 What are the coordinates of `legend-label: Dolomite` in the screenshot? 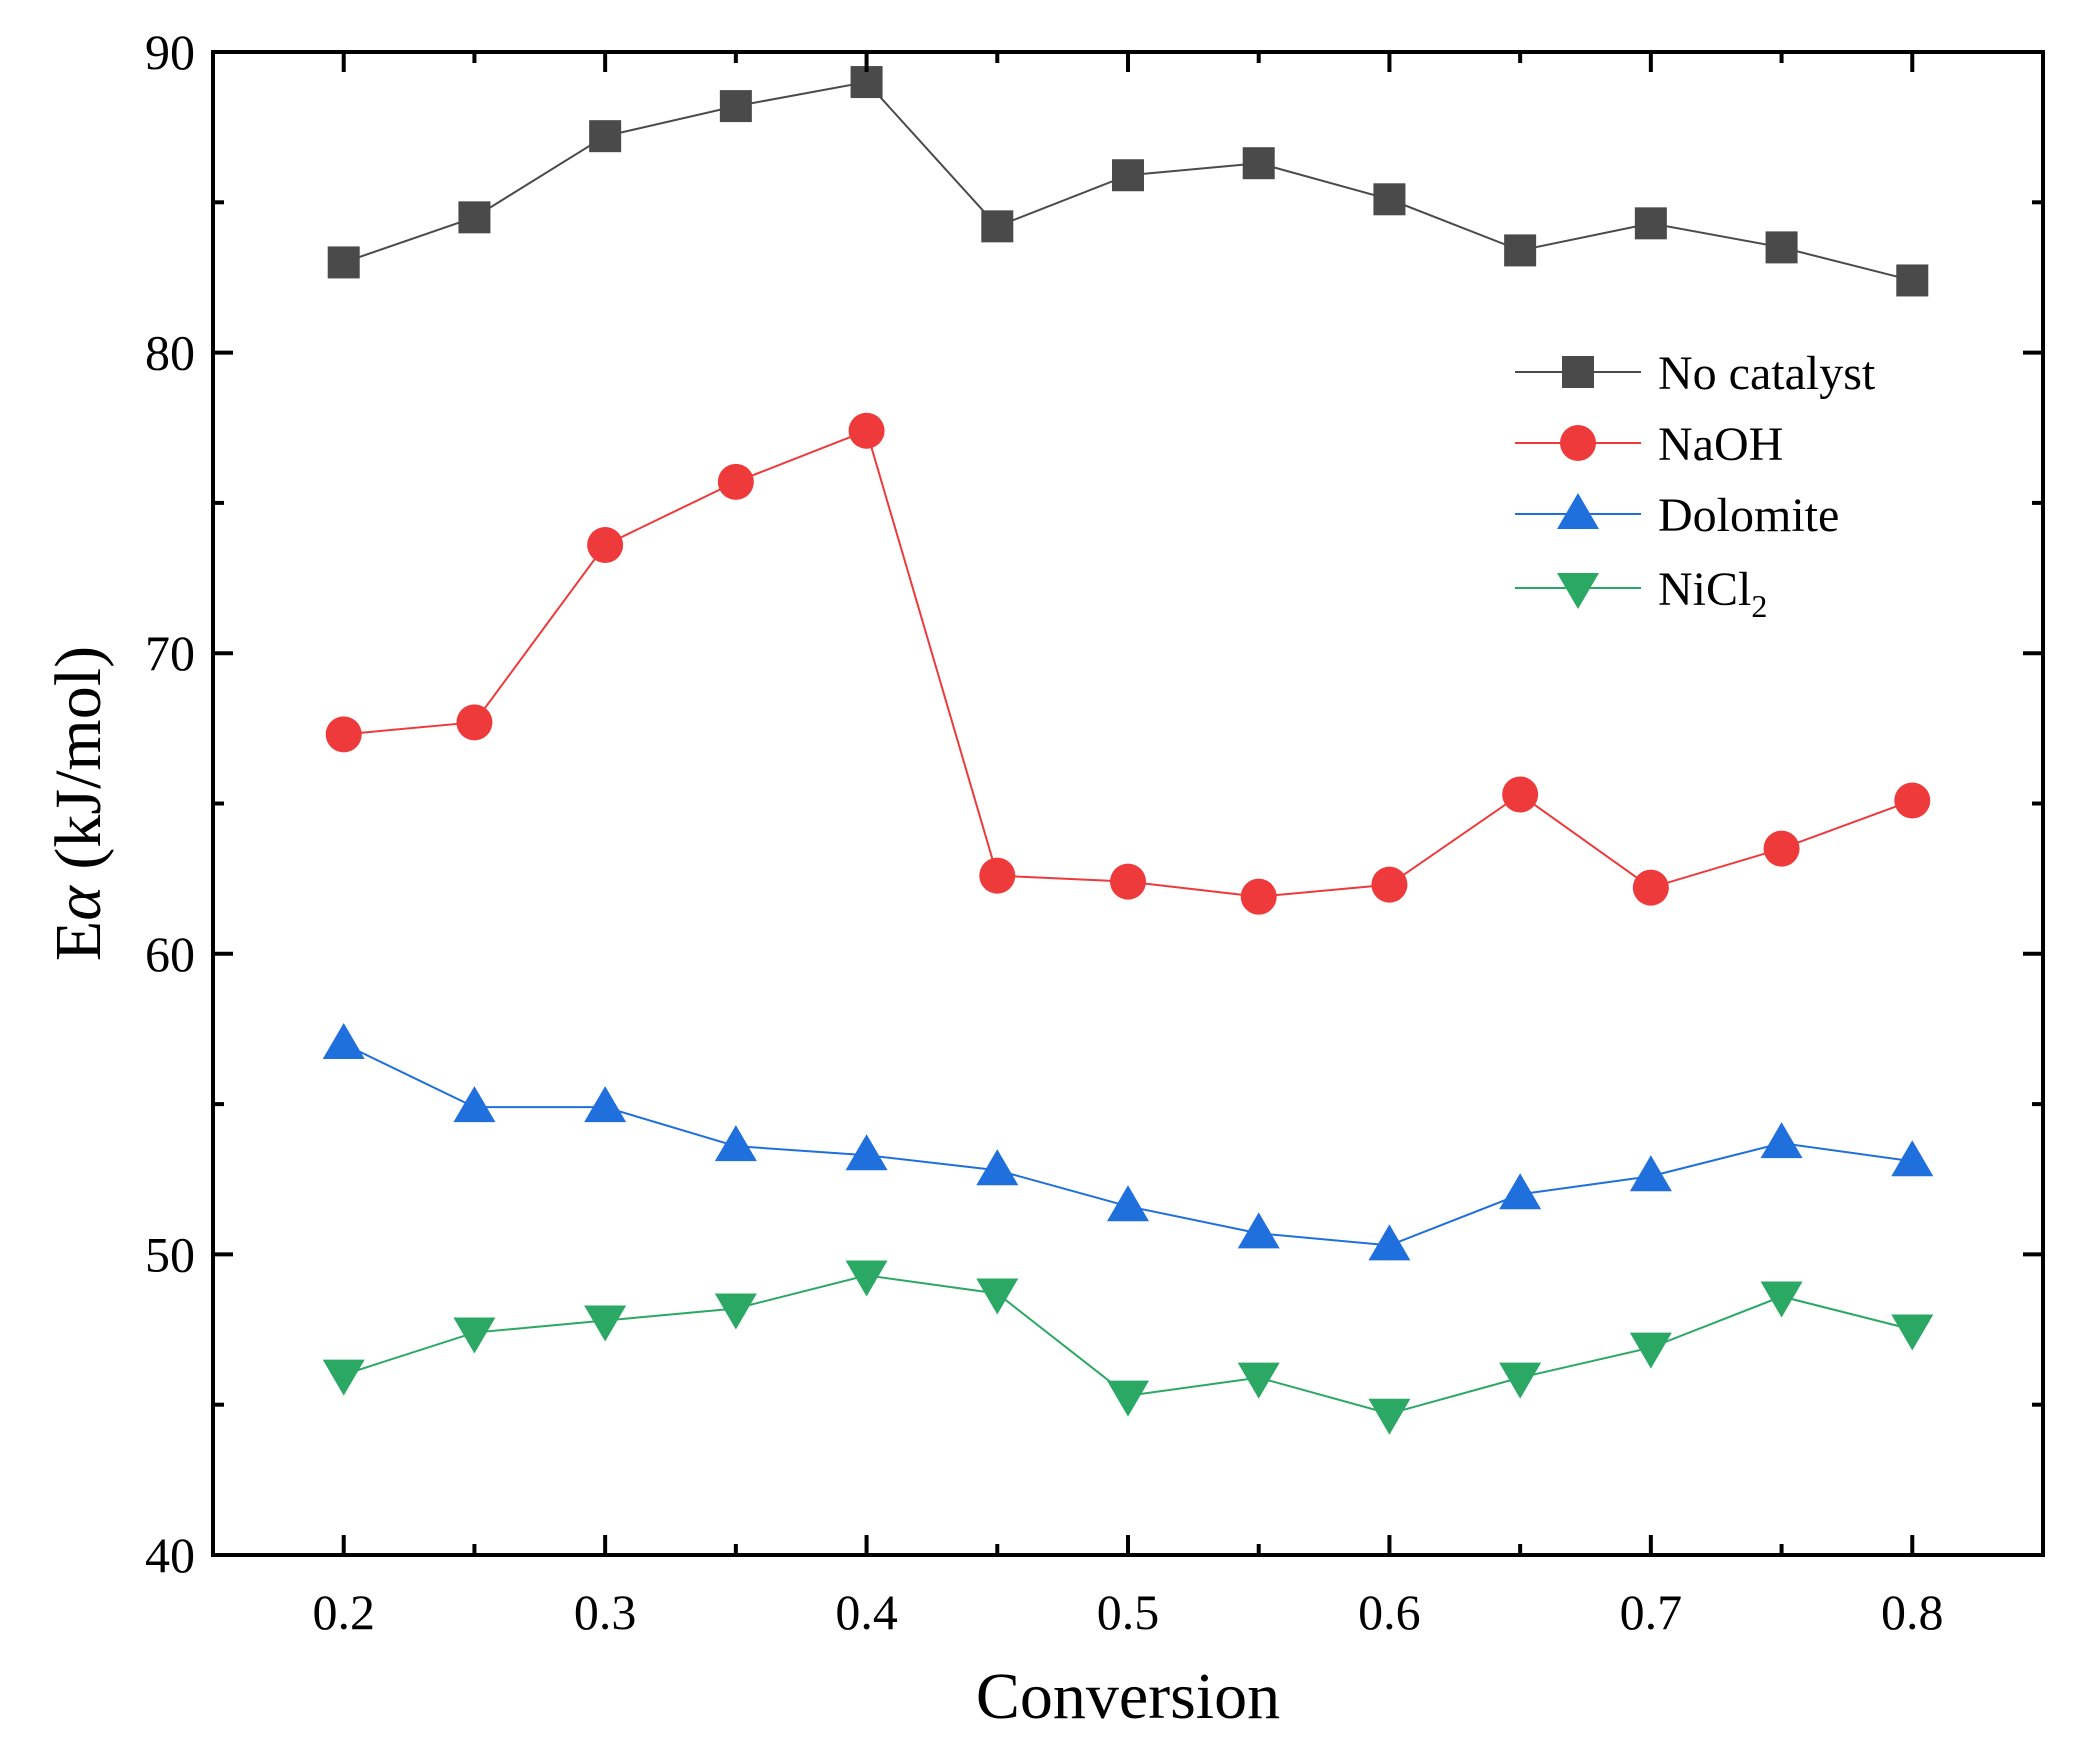 It's located at (1748, 515).